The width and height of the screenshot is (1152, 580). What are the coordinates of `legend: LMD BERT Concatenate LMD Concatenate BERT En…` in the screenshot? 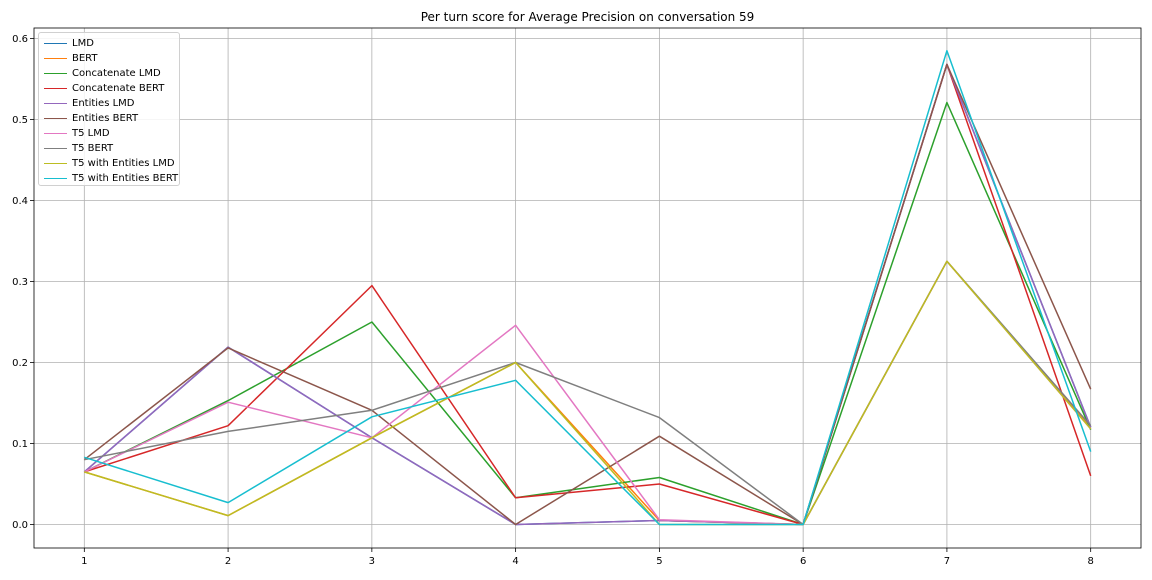 It's located at (109, 109).